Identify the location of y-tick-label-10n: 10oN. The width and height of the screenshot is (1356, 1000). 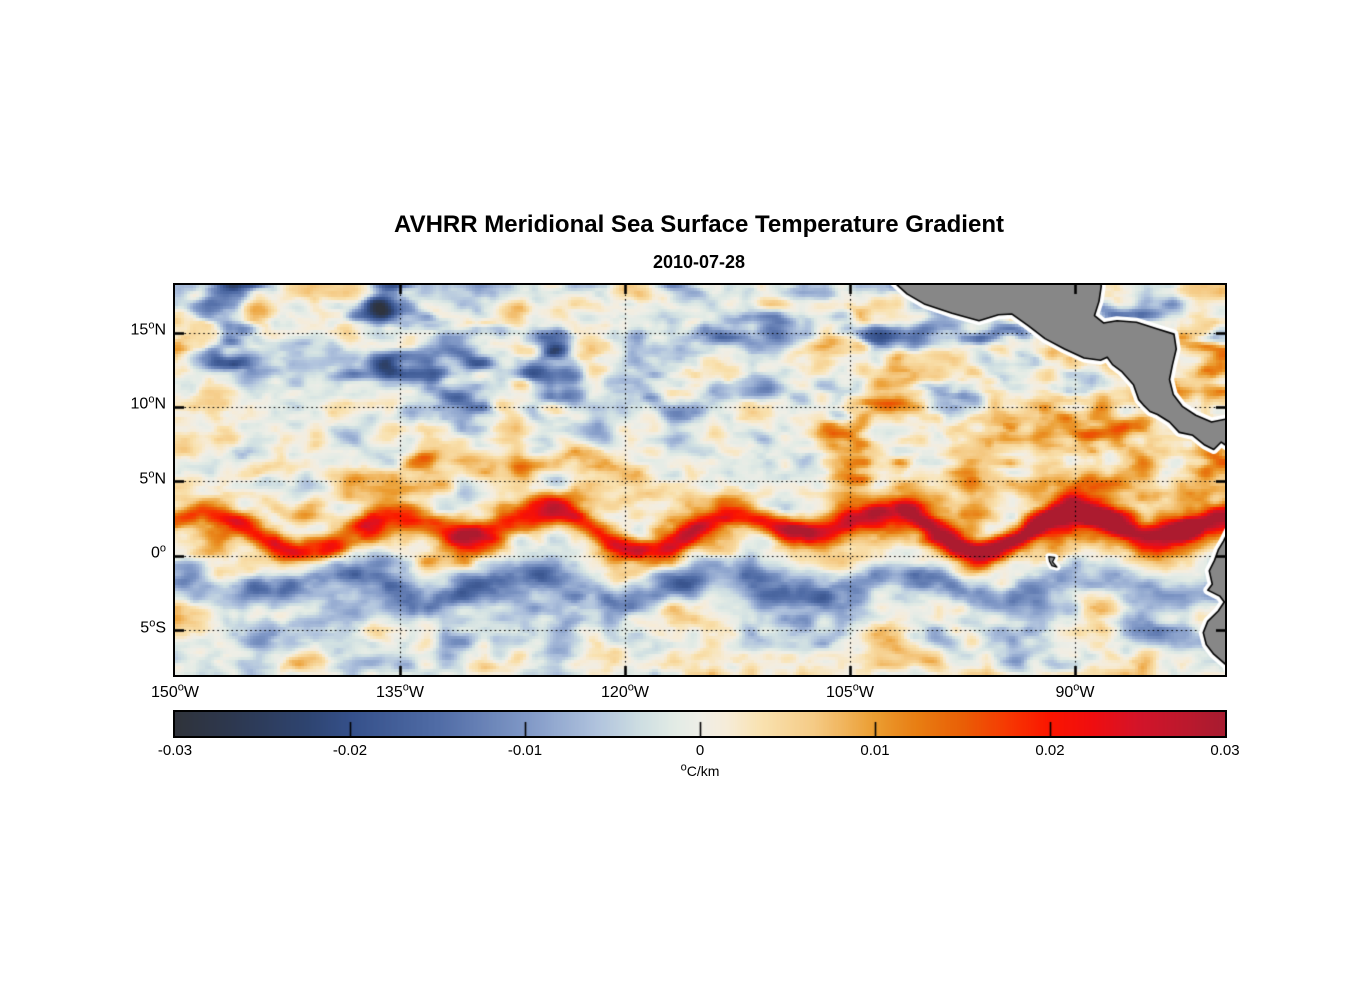
(136, 403).